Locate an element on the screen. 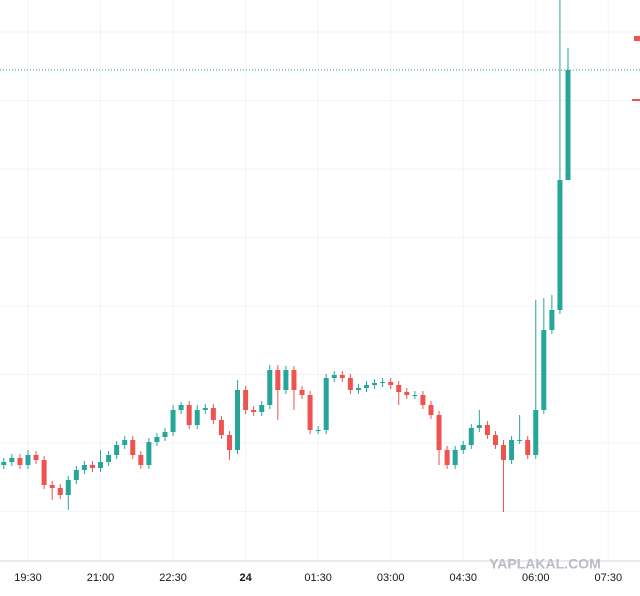 This screenshot has width=640, height=596. x-tick-label: 07:30 is located at coordinates (609, 578).